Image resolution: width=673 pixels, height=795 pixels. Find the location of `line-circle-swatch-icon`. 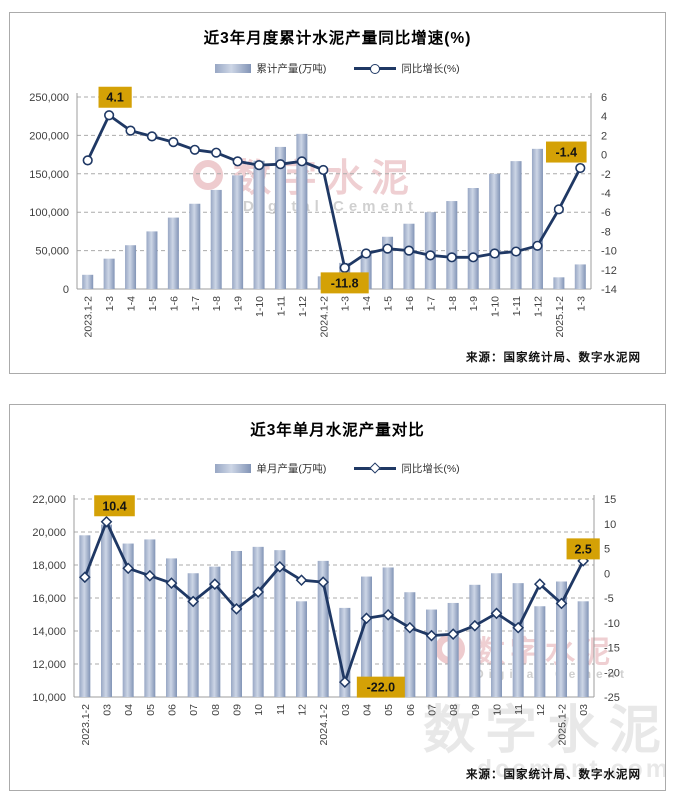

line-circle-swatch-icon is located at coordinates (375, 68).